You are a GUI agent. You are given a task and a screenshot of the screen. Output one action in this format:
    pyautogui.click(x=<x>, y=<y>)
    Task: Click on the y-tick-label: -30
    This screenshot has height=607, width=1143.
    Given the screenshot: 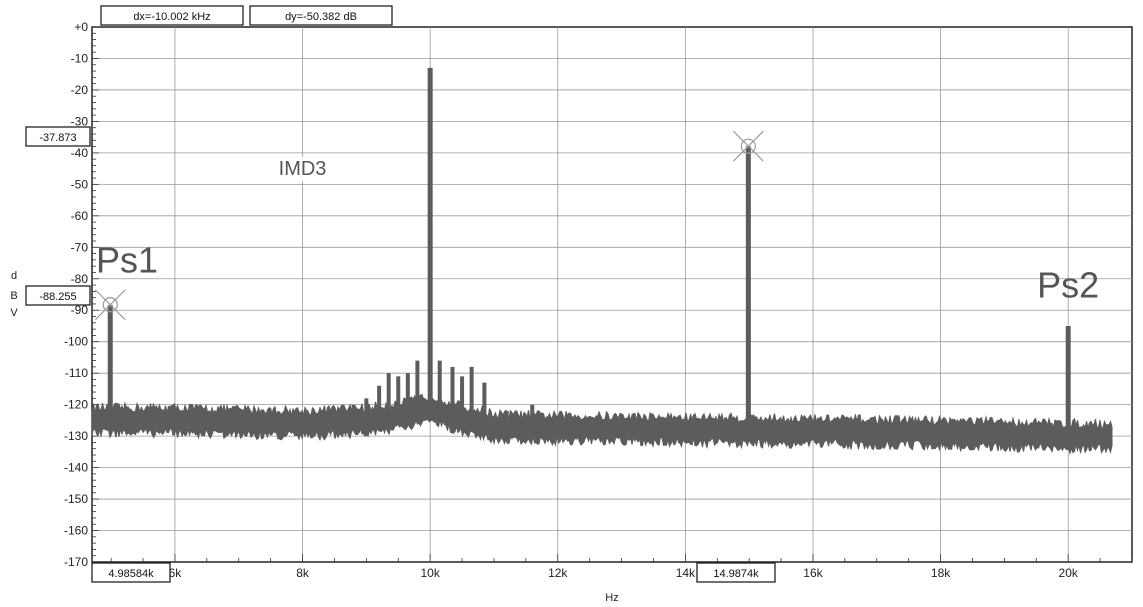 What is the action you would take?
    pyautogui.click(x=80, y=121)
    